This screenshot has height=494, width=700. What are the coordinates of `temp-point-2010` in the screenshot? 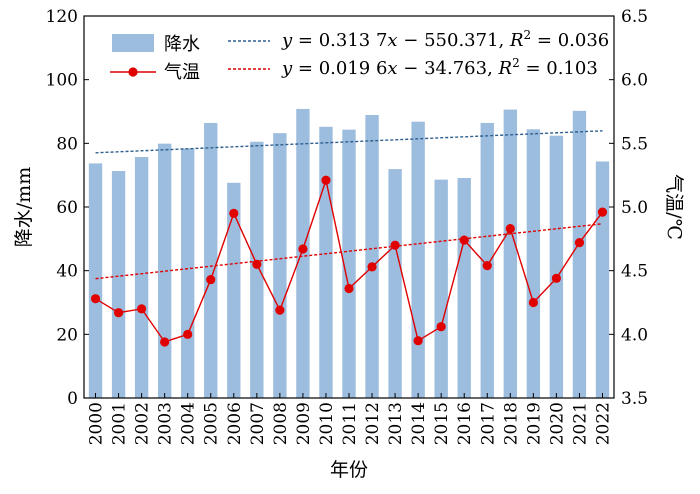 It's located at (326, 180).